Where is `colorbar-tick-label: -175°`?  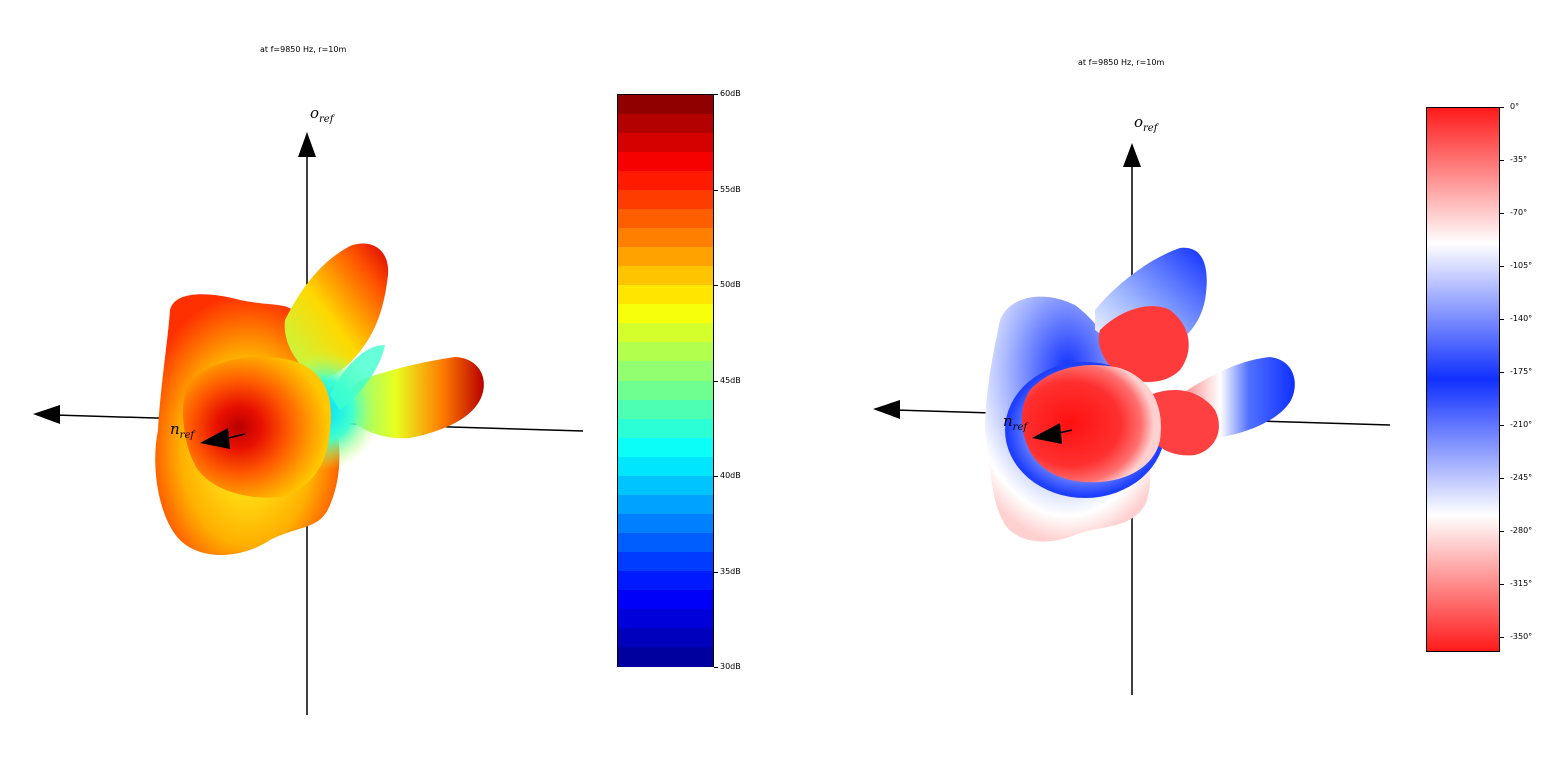
colorbar-tick-label: -175° is located at coordinates (1521, 371).